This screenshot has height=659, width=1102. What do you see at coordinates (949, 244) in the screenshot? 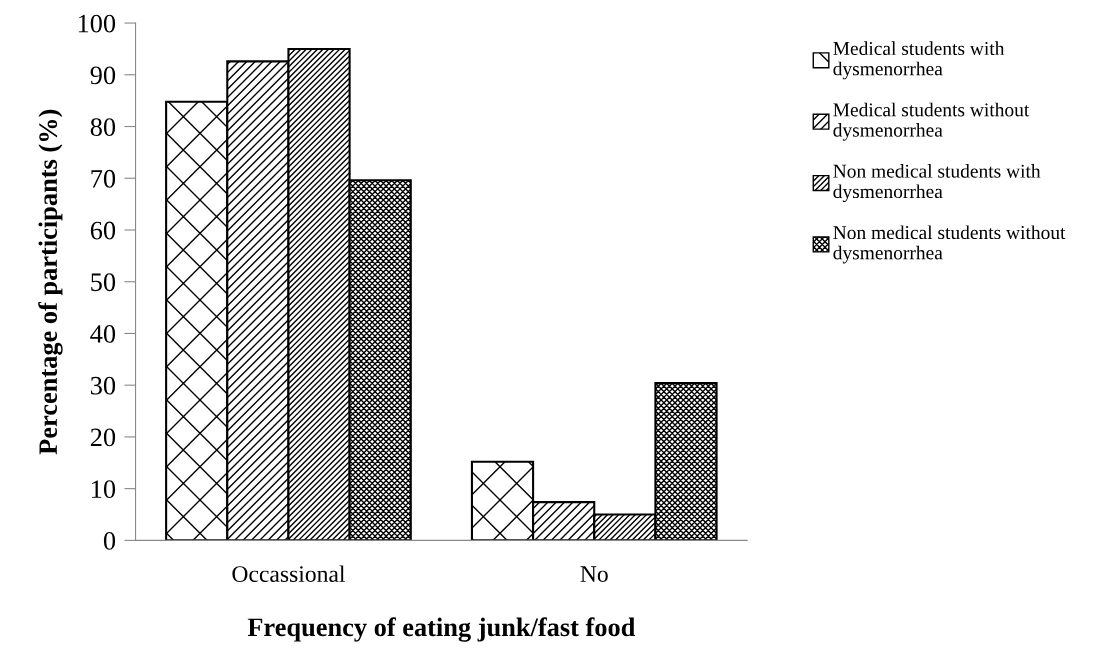
I see `legend-label: Non medical students without dysmenorrhea` at bounding box center [949, 244].